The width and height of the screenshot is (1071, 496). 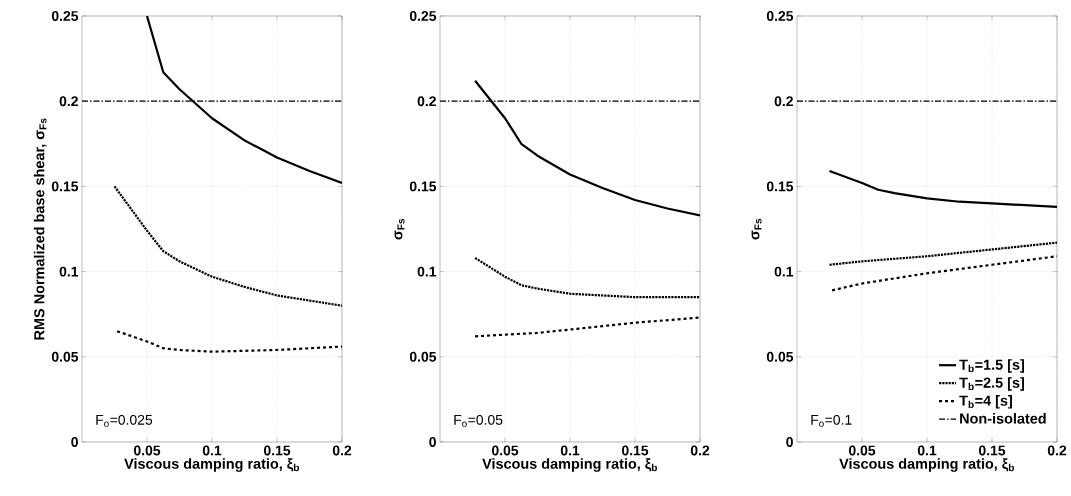 What do you see at coordinates (1003, 418) in the screenshot?
I see `legend-label: Non-isolated` at bounding box center [1003, 418].